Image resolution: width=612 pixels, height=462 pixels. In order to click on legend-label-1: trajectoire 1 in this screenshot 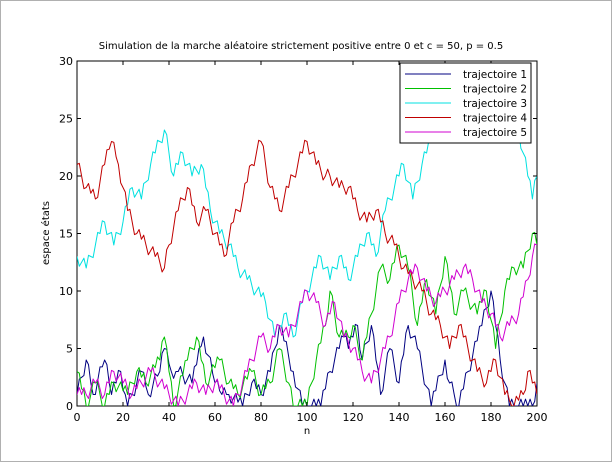, I will do `click(495, 75)`.